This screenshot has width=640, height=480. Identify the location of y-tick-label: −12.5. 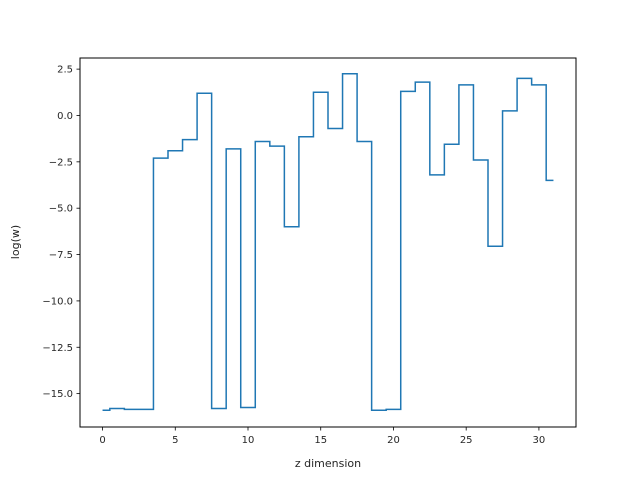
(57, 348).